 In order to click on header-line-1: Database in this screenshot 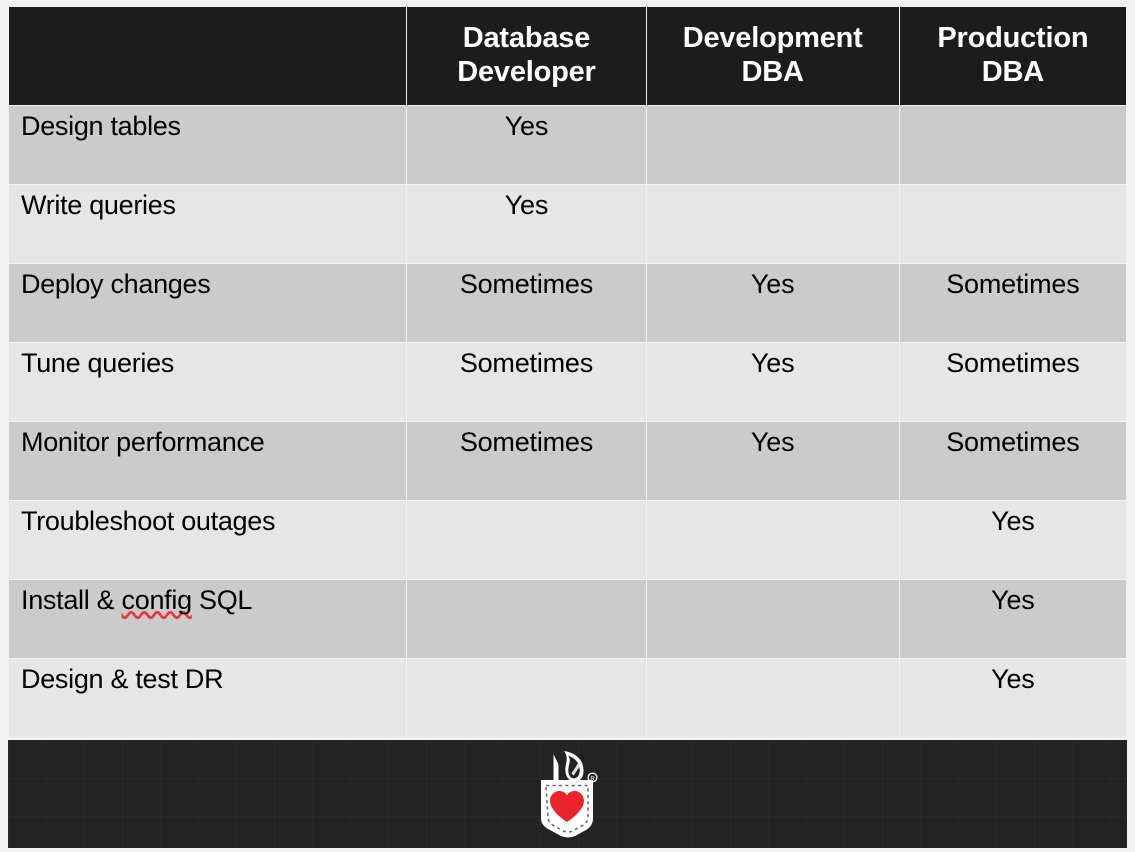, I will do `click(526, 38)`.